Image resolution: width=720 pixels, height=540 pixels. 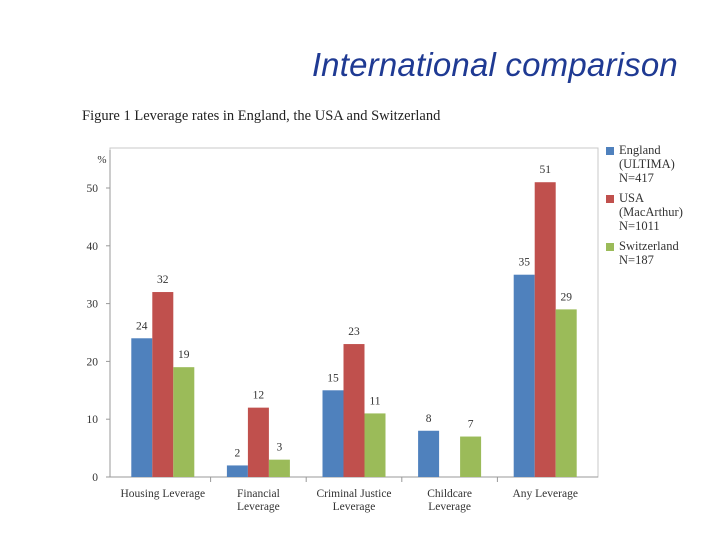 I want to click on y-axis-label: %, so click(x=101, y=160).